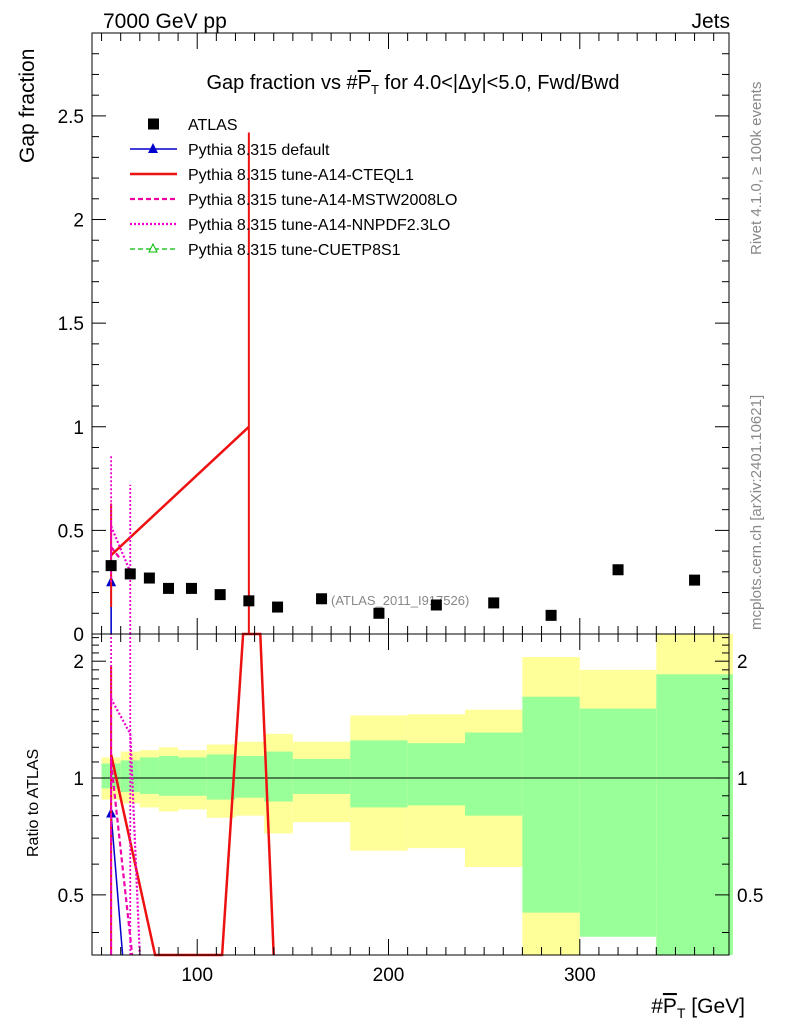  Describe the element at coordinates (27, 106) in the screenshot. I see `y-axis-title: Gap fraction` at that location.